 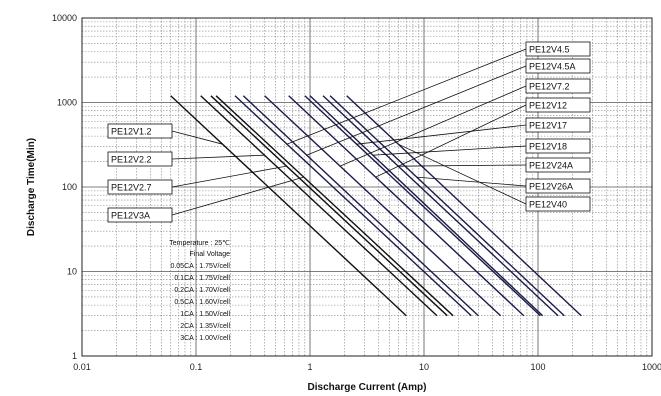 I want to click on series-label: PE12V26A, so click(x=551, y=187).